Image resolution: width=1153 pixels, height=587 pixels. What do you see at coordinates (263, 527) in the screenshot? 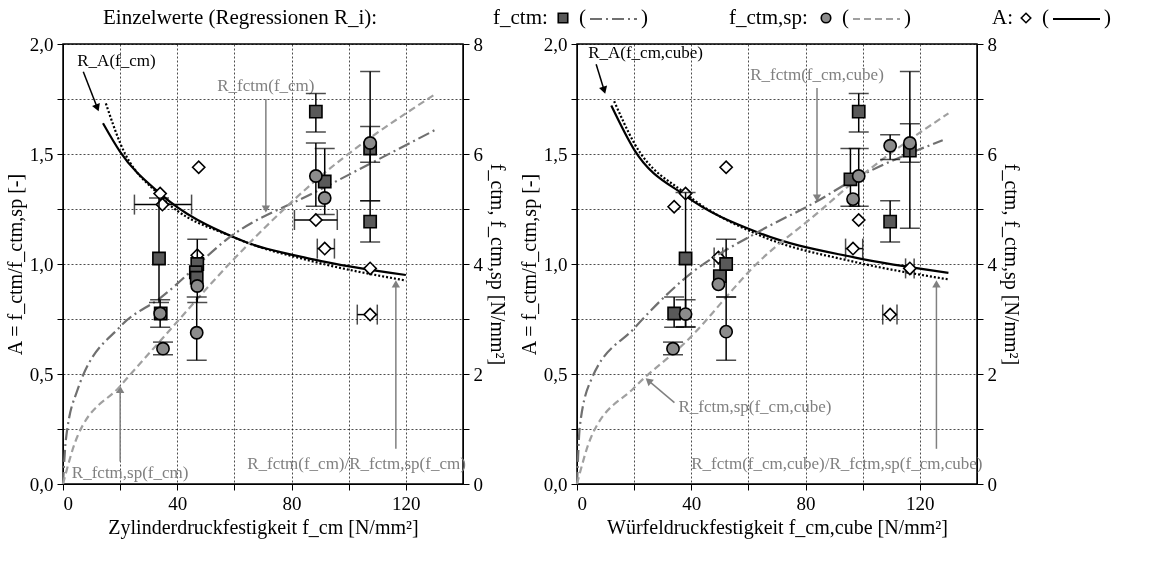
I see `x-axis-title: Zylinderdruckfestigkeit f_cm [N/mm²]` at bounding box center [263, 527].